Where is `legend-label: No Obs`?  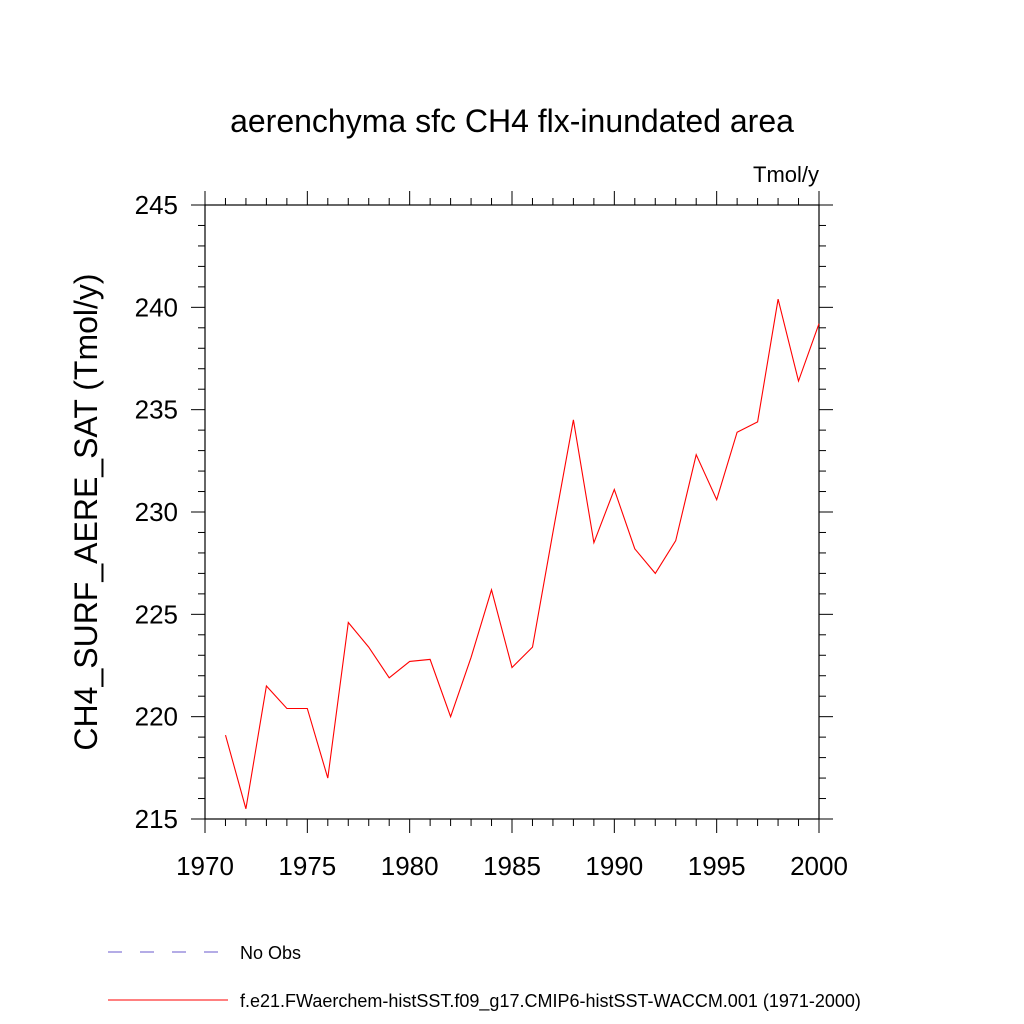
legend-label: No Obs is located at coordinates (270, 953).